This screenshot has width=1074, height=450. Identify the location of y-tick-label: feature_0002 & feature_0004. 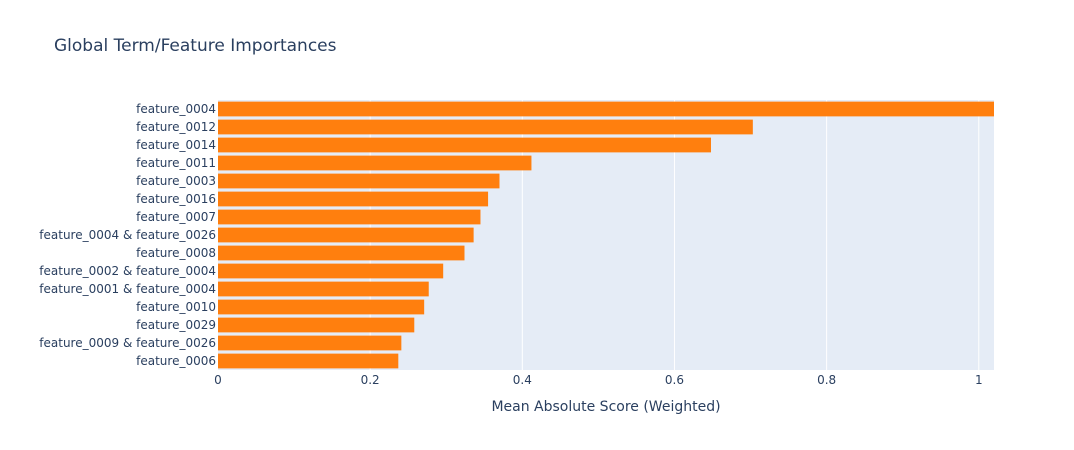
(127, 271).